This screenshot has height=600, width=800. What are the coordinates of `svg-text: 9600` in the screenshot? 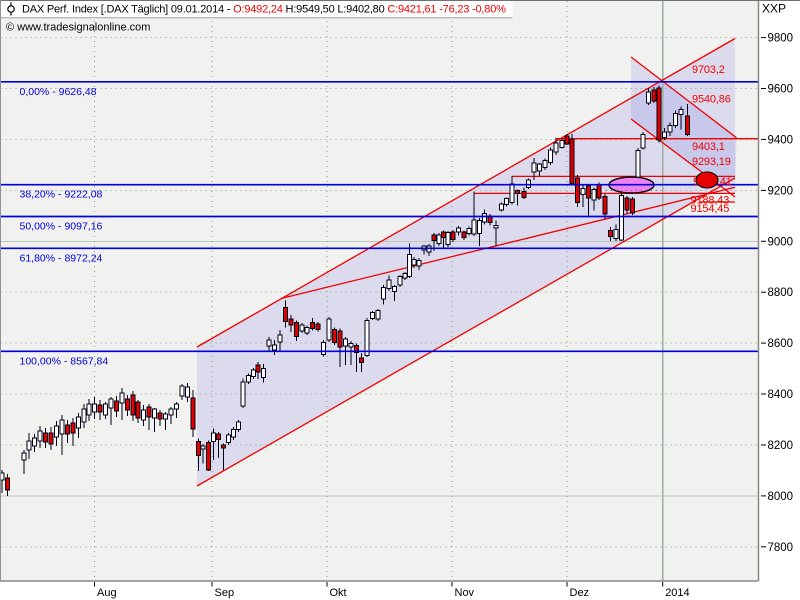 It's located at (781, 90).